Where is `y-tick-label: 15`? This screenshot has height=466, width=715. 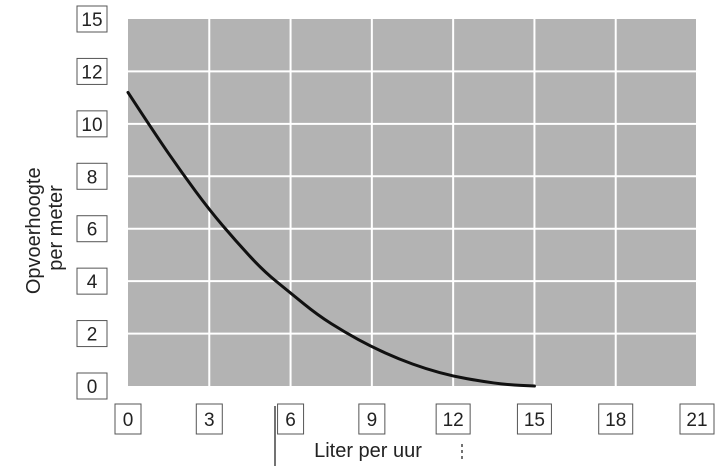
y-tick-label: 15 is located at coordinates (91, 20).